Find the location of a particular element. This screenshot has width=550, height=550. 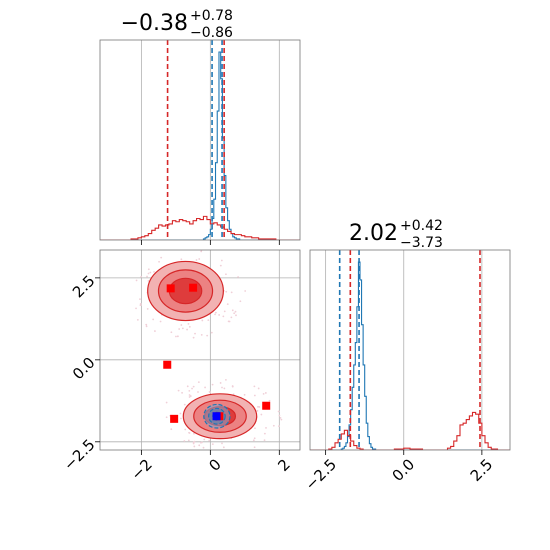

top-title-plus: +0.78 is located at coordinates (211, 16).